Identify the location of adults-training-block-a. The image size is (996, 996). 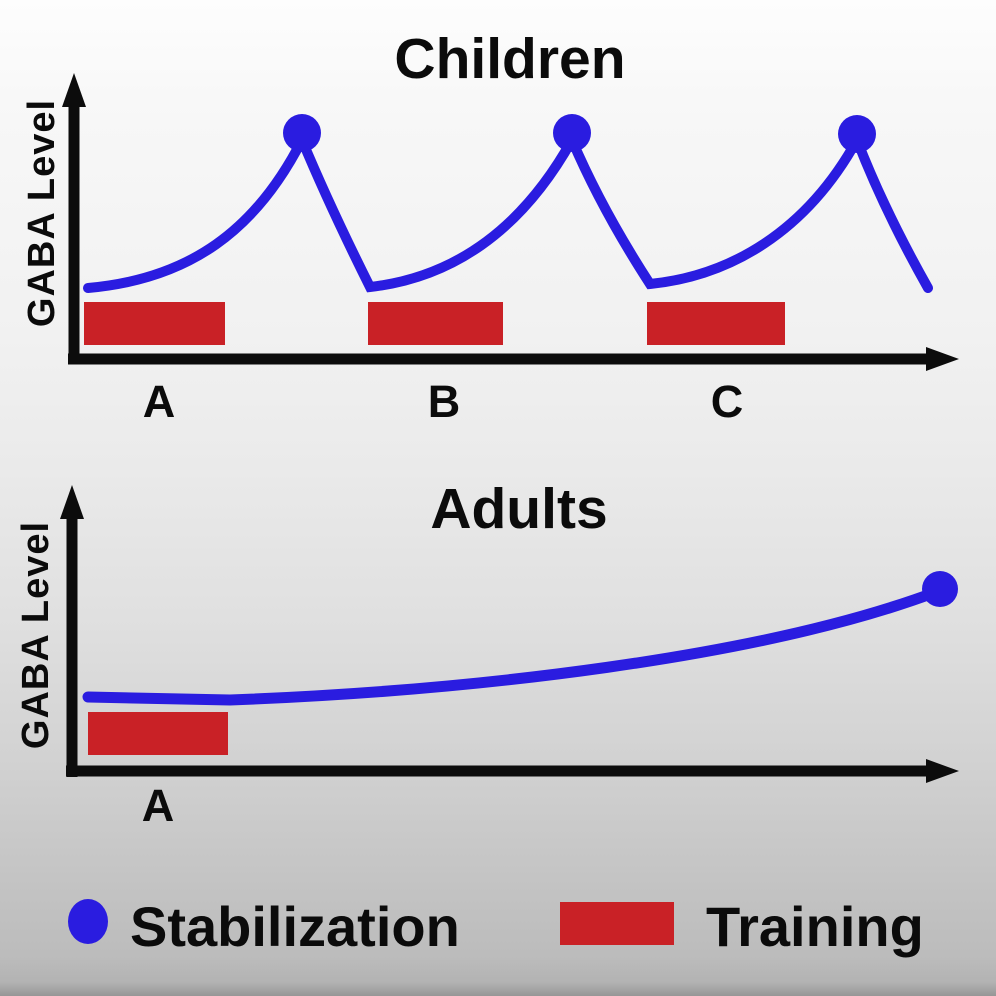
(158, 733).